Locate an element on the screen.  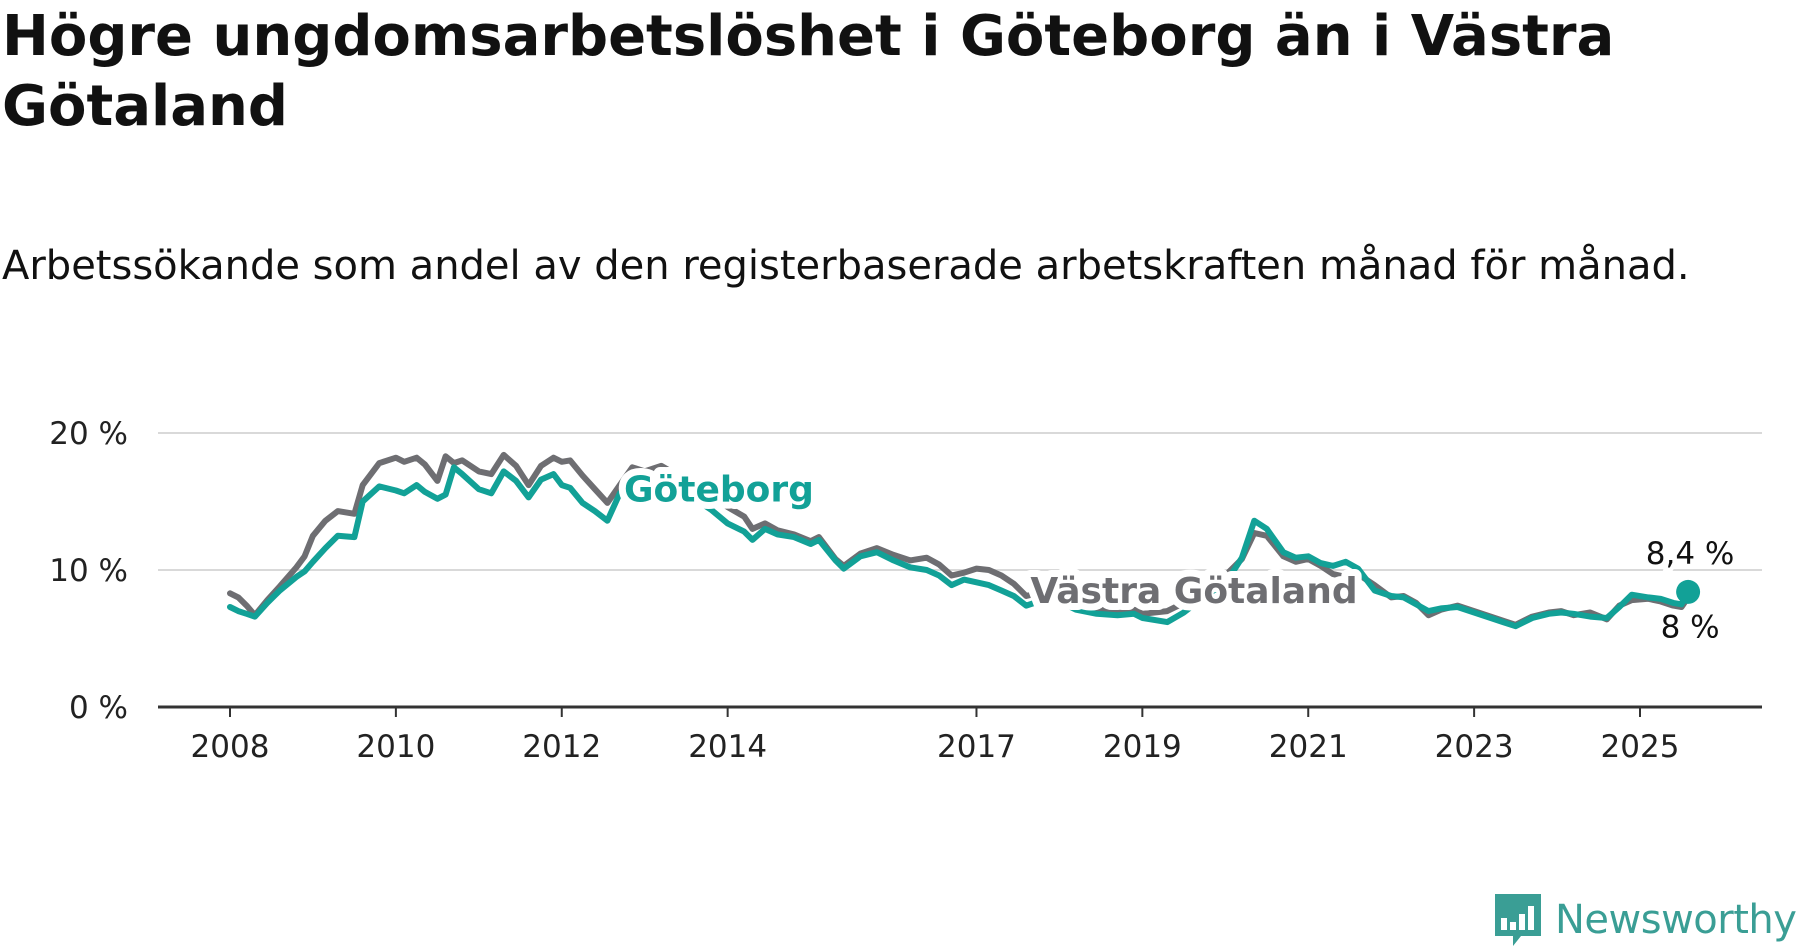
x-axis: 2008 2010 2012 2014 2017 2019 2021 2023 2025 is located at coordinates (960, 735).